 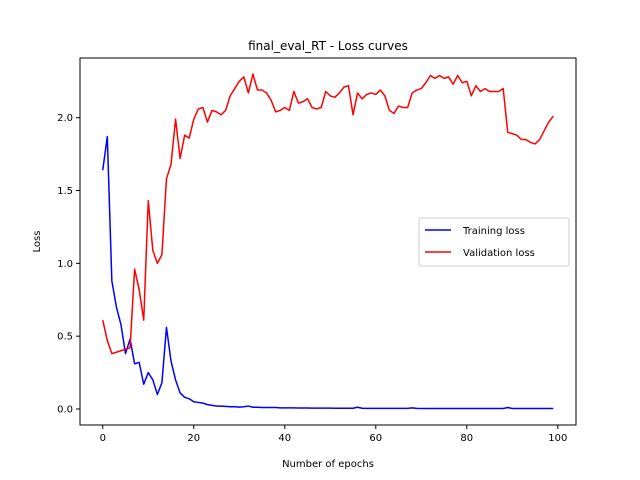 I want to click on legend: Training loss Validation loss, so click(x=494, y=242).